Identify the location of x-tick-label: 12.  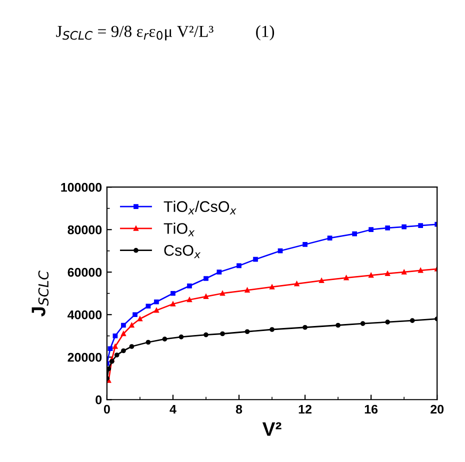
(305, 409).